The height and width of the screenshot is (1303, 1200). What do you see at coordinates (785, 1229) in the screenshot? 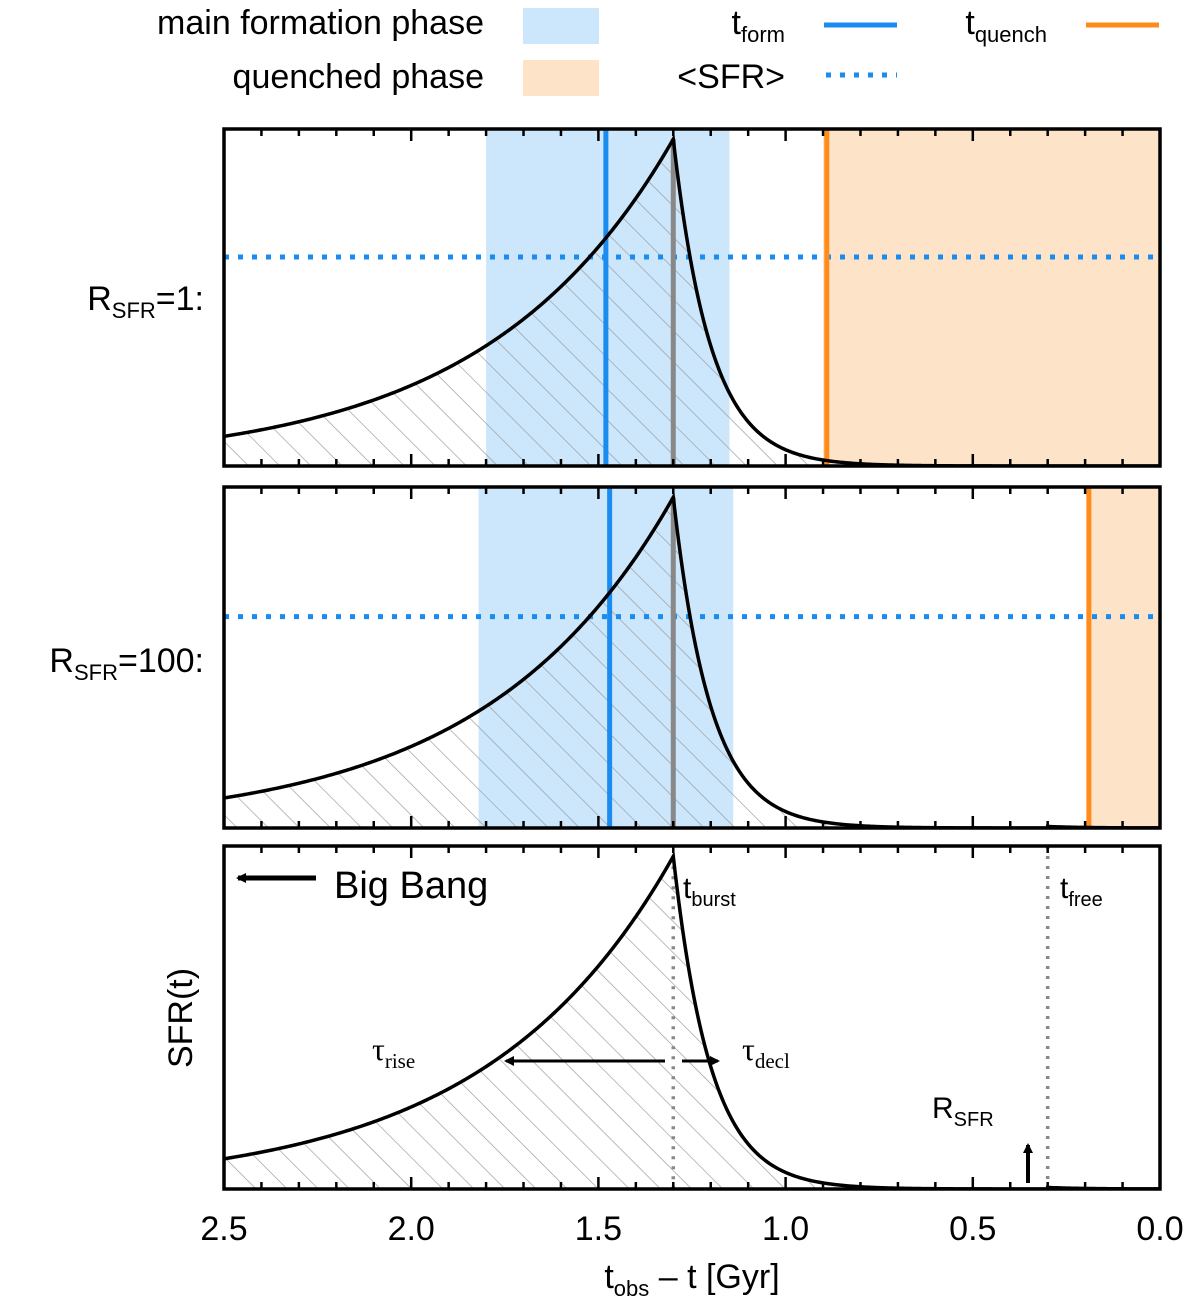
I see `x-tick-label: 1.0` at bounding box center [785, 1229].